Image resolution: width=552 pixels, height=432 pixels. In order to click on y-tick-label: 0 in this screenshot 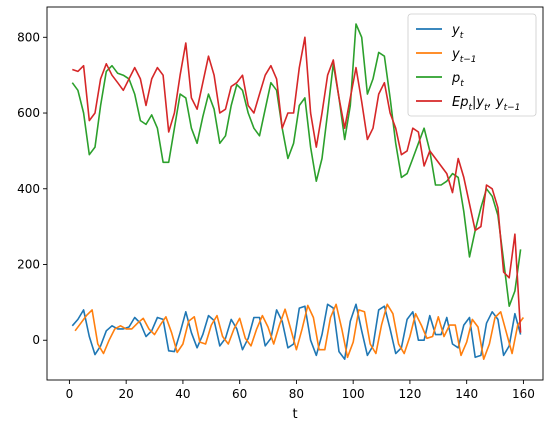, I will do `click(36, 340)`.